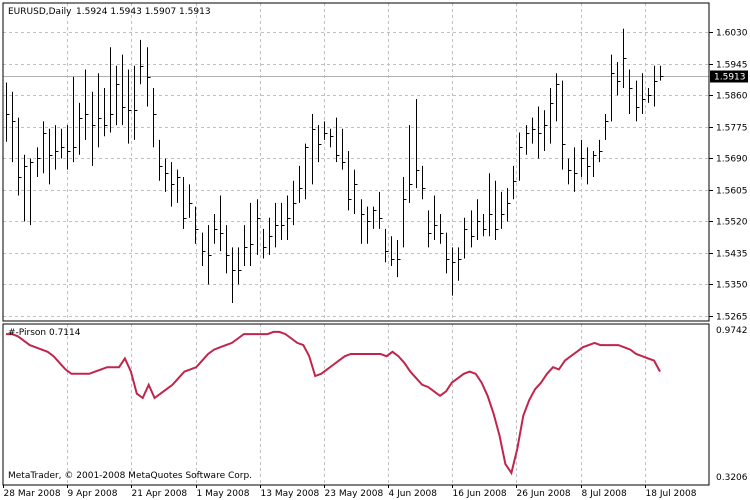 This screenshot has height=500, width=750. Describe the element at coordinates (732, 223) in the screenshot. I see `price-tick-label: 1.5520` at that location.